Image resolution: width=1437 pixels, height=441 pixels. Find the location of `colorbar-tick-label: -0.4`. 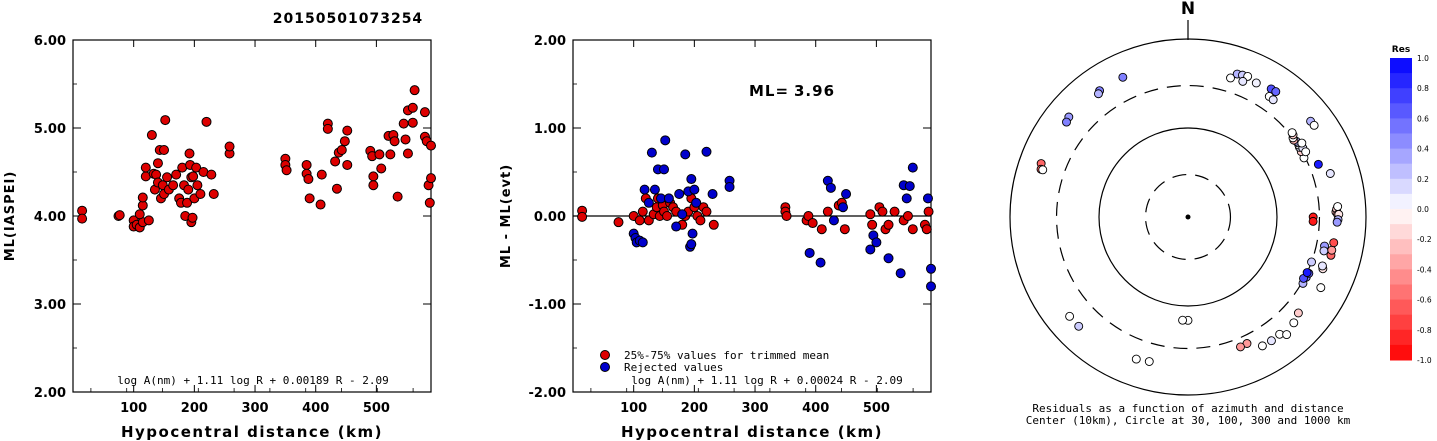

colorbar-tick-label: -0.4 is located at coordinates (1424, 269).